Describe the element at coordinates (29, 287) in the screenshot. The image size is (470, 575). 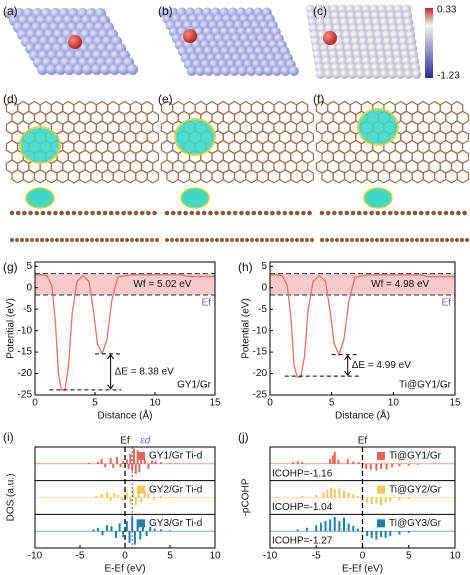
I see `y-tick-label: 0` at that location.